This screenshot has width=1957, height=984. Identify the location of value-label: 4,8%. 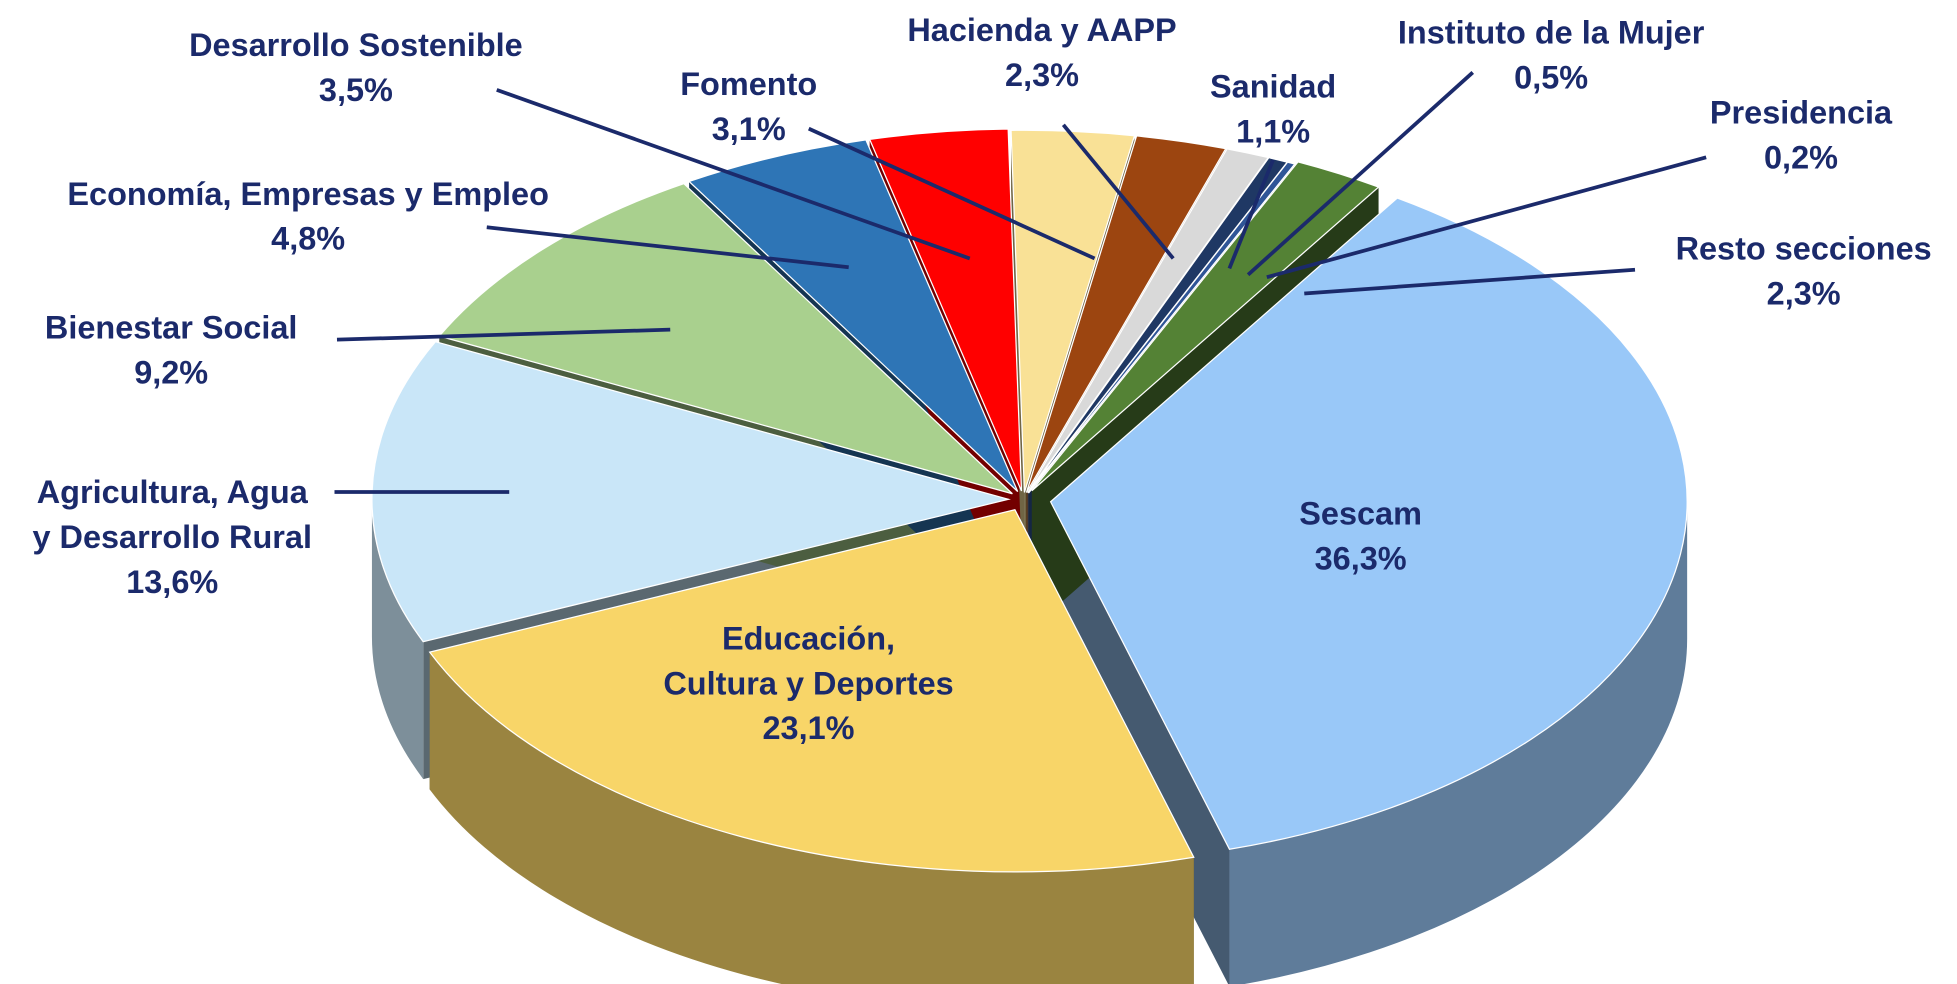
(308, 238).